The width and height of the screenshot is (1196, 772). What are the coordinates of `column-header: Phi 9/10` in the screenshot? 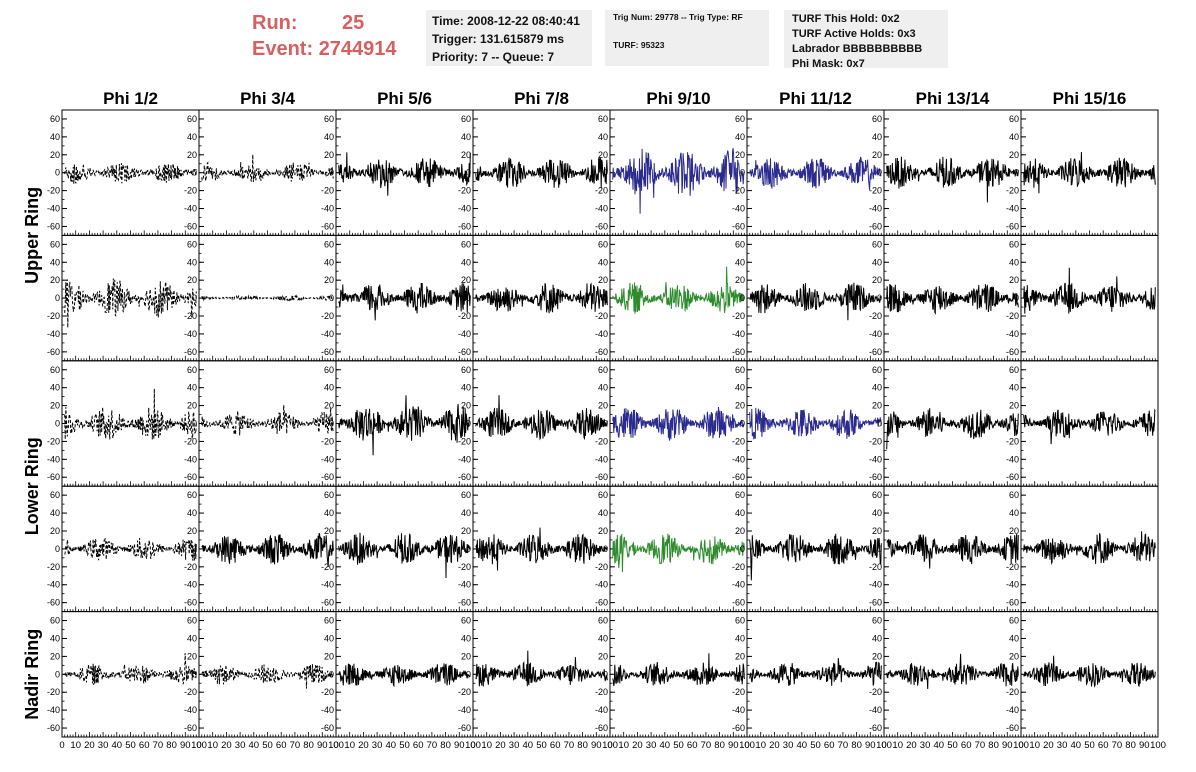 It's located at (678, 98).